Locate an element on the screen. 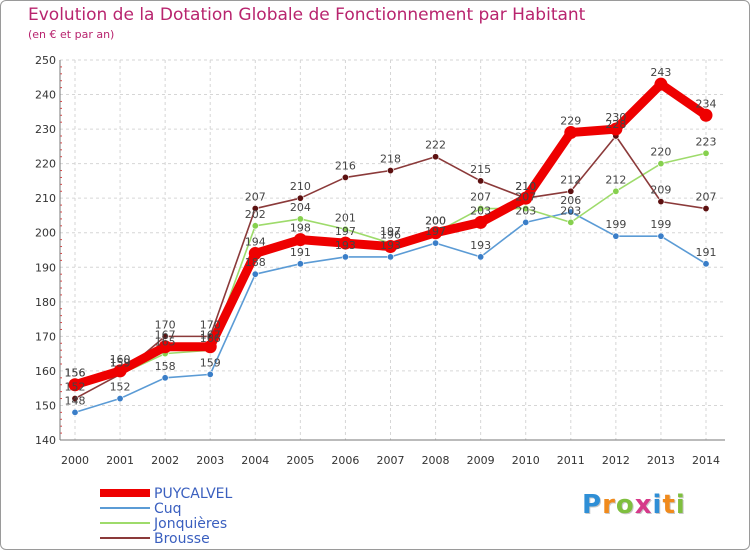  data-label-cuq: 203 is located at coordinates (525, 210).